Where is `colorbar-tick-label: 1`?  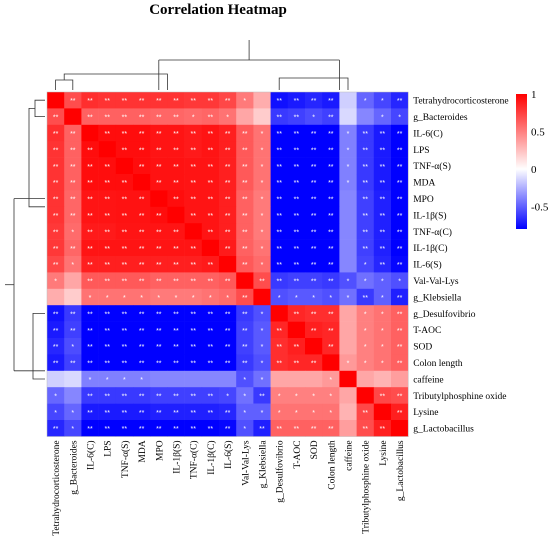 colorbar-tick-label: 1 is located at coordinates (534, 95).